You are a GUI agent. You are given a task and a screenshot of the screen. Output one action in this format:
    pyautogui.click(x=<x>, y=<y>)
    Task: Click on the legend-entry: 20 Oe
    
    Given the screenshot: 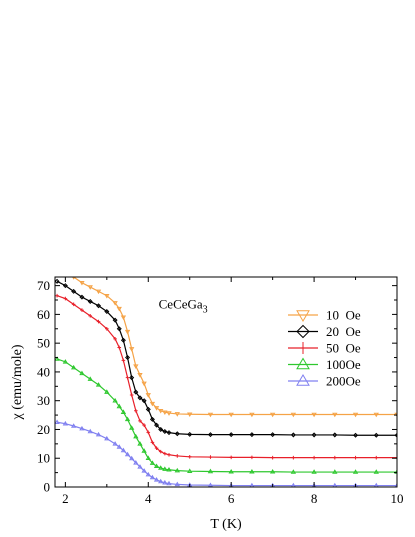 What is the action you would take?
    pyautogui.click(x=324, y=331)
    